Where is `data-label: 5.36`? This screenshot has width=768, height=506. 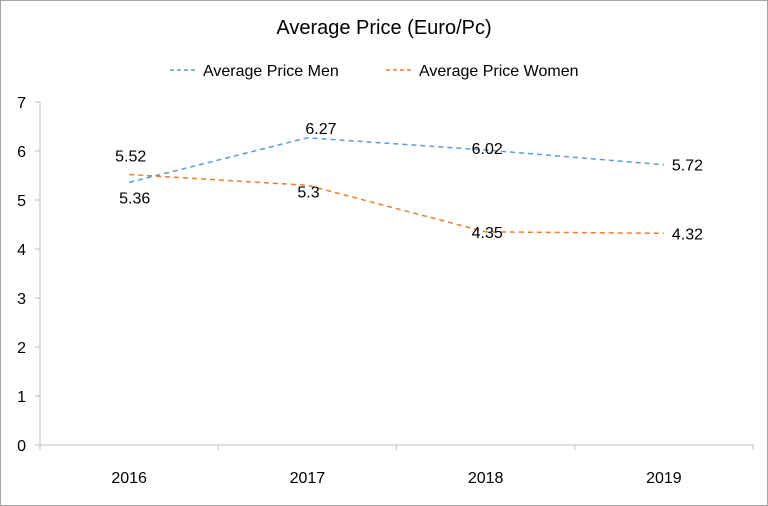
data-label: 5.36 is located at coordinates (134, 198).